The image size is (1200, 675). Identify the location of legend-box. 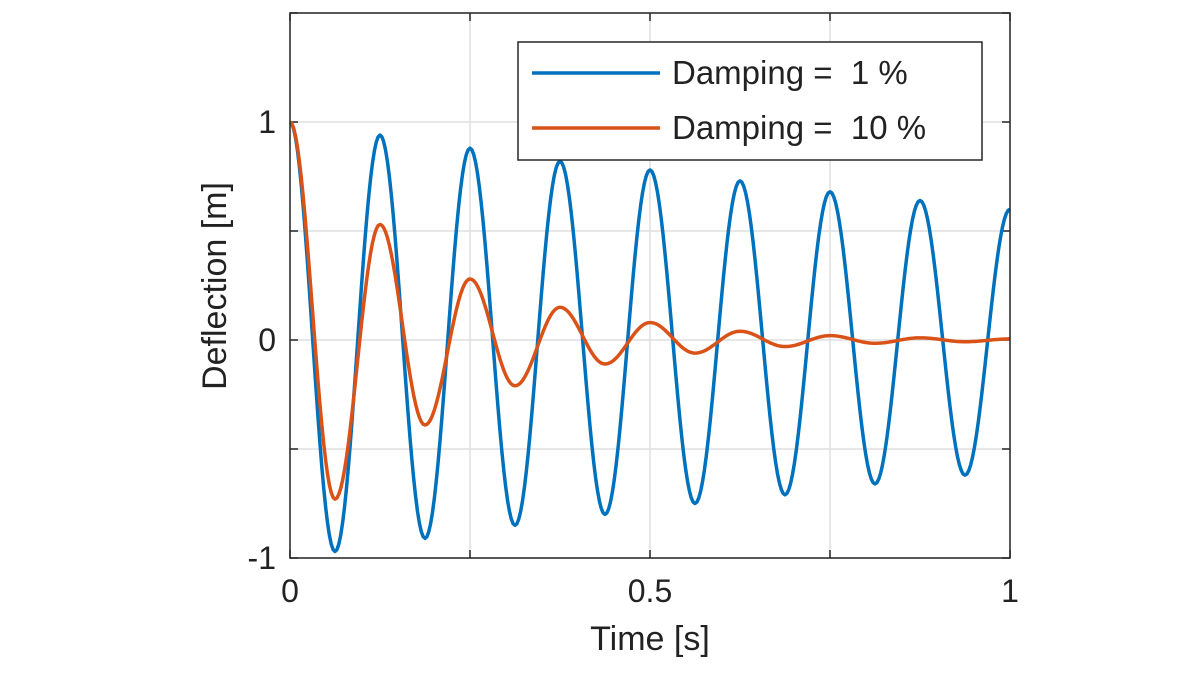
(750, 101).